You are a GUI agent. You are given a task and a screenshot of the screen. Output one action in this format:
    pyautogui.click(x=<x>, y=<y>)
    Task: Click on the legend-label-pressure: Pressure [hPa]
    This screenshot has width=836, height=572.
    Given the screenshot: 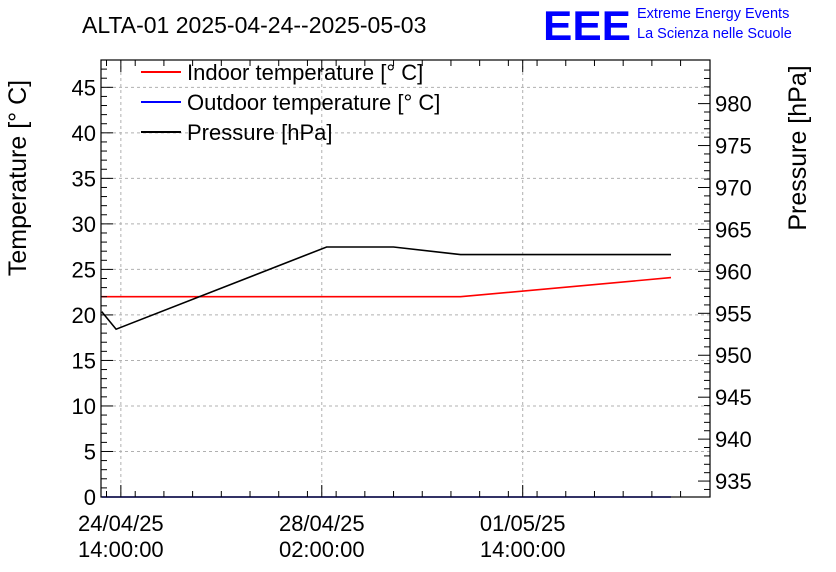 What is the action you would take?
    pyautogui.click(x=260, y=132)
    